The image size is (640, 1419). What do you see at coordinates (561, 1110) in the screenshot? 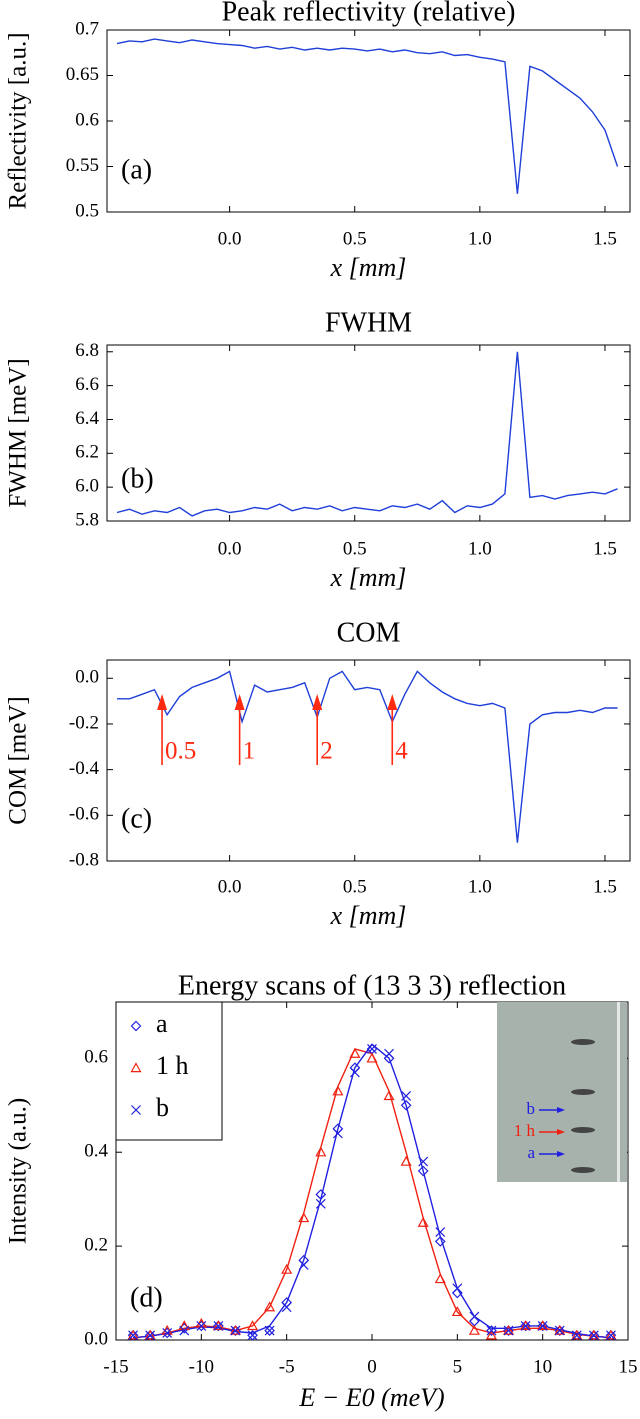
I see `inset-arrowhead` at bounding box center [561, 1110].